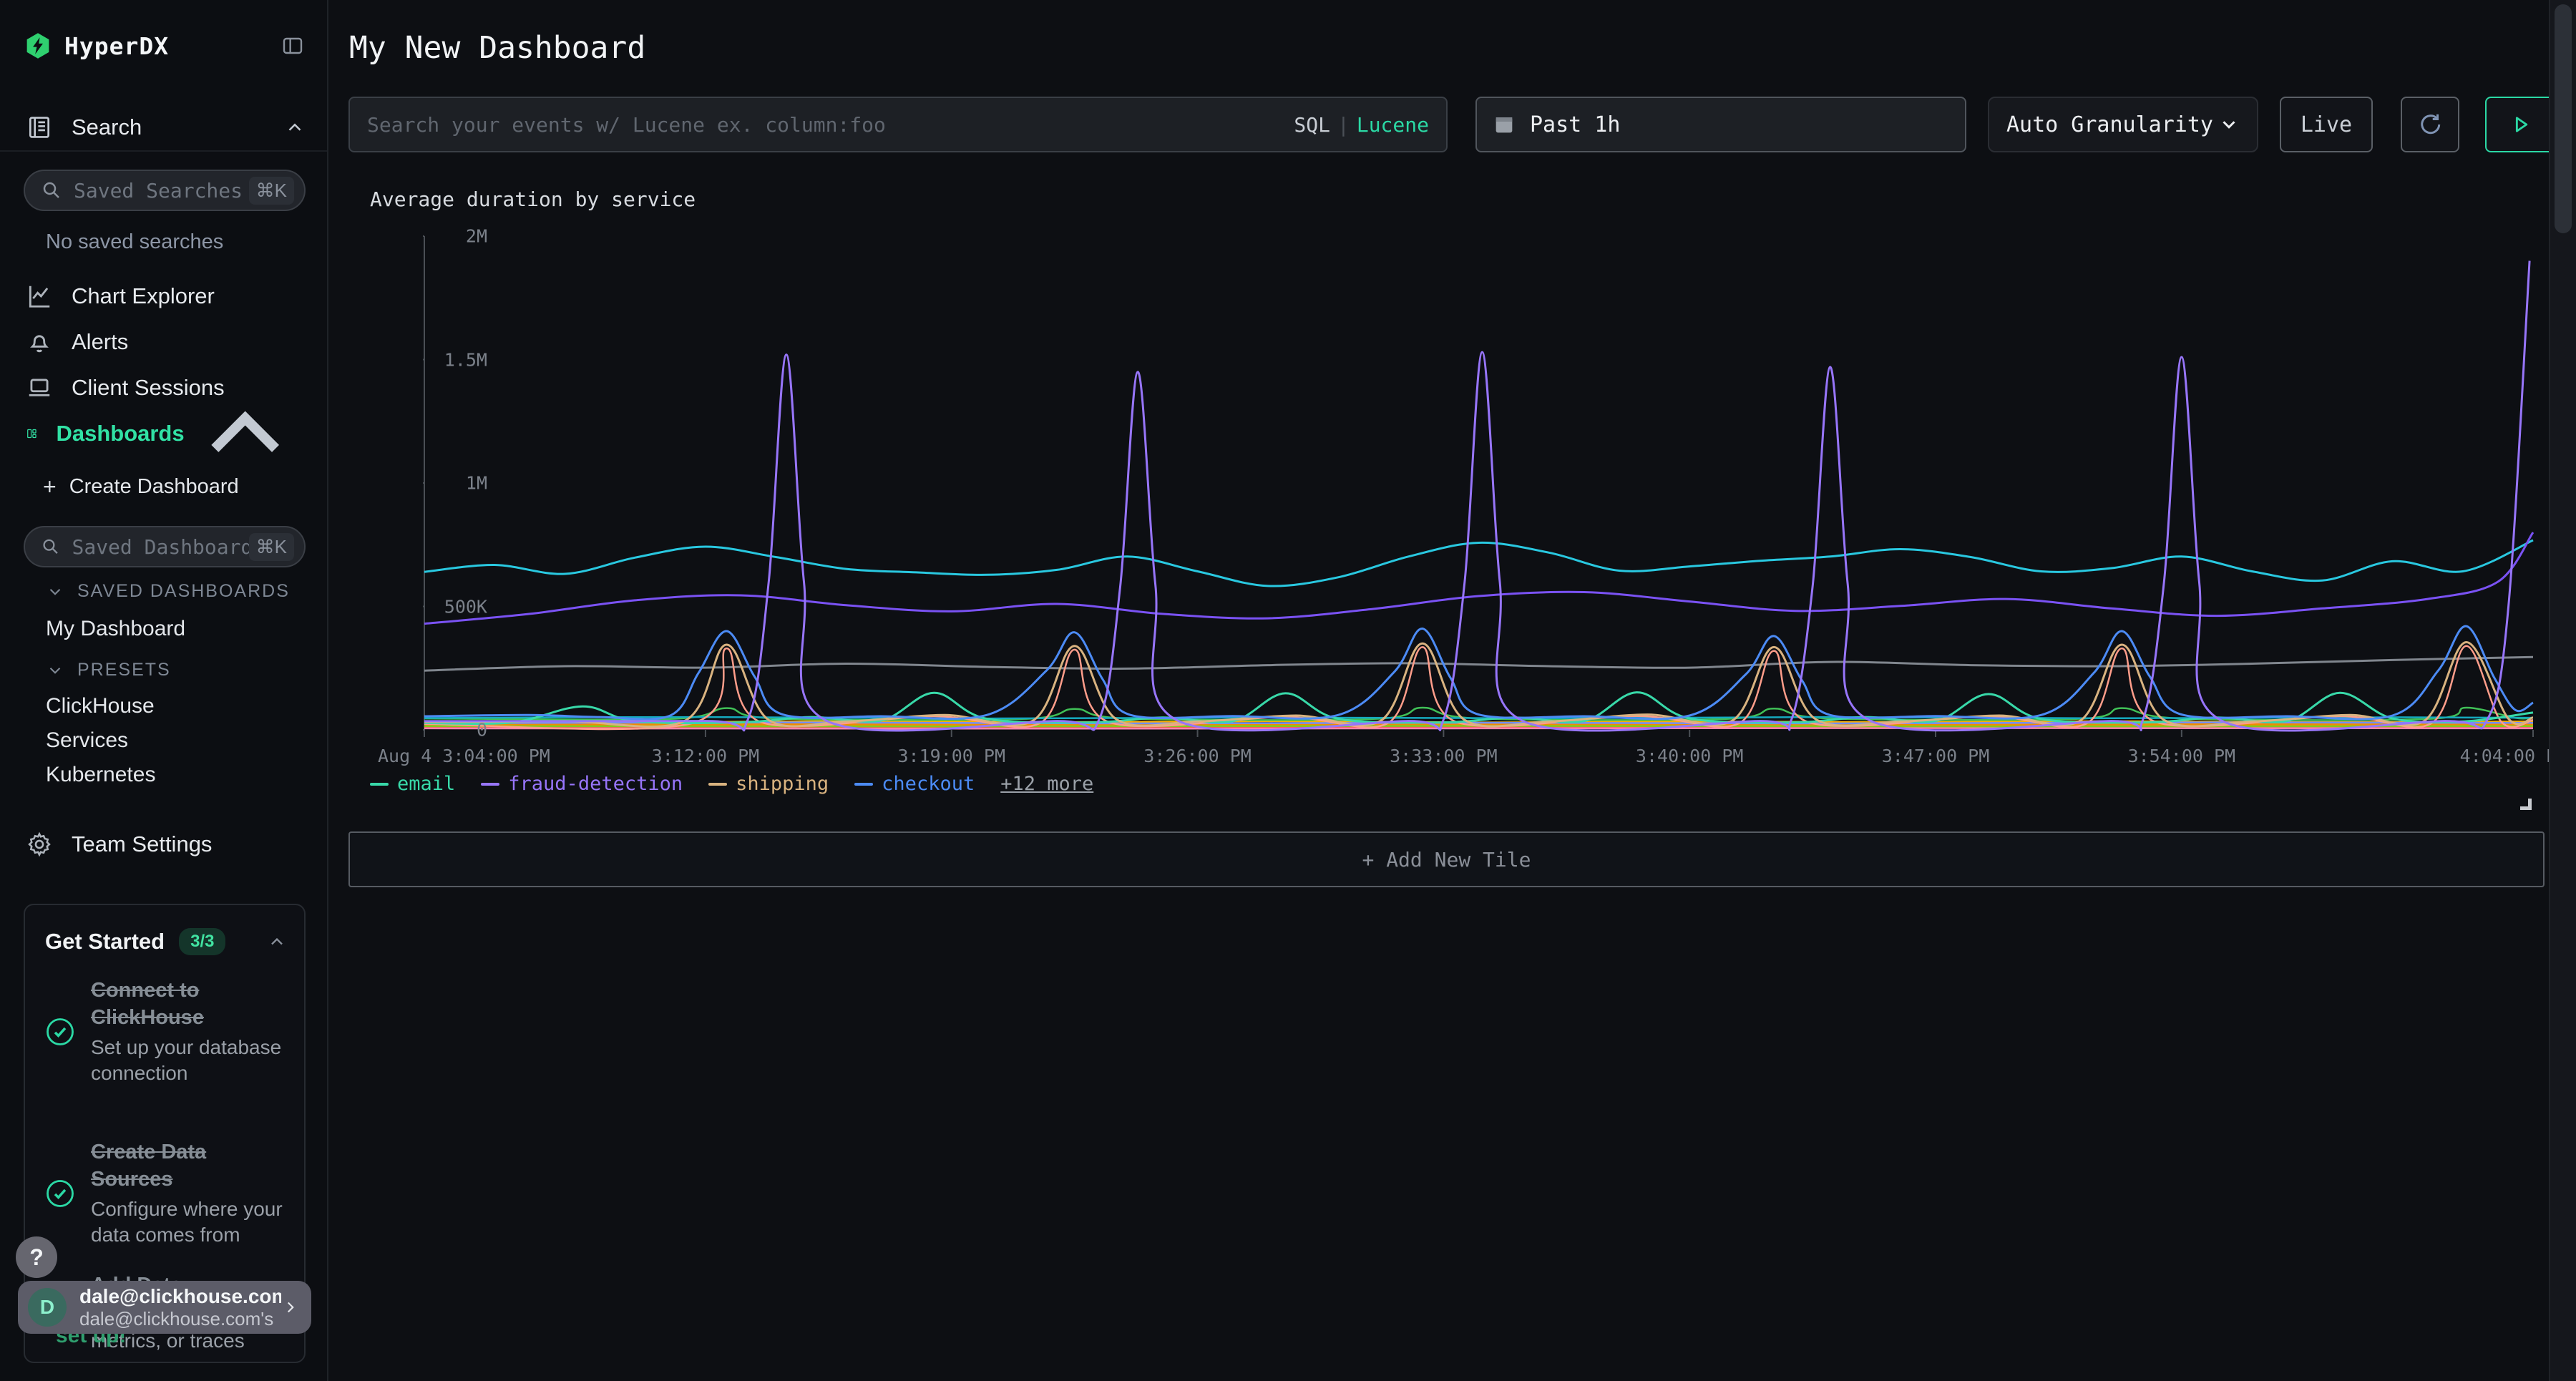 The width and height of the screenshot is (2576, 1381). What do you see at coordinates (166, 296) in the screenshot?
I see `sidebar-item-chart-explorer: Chart Explorer` at bounding box center [166, 296].